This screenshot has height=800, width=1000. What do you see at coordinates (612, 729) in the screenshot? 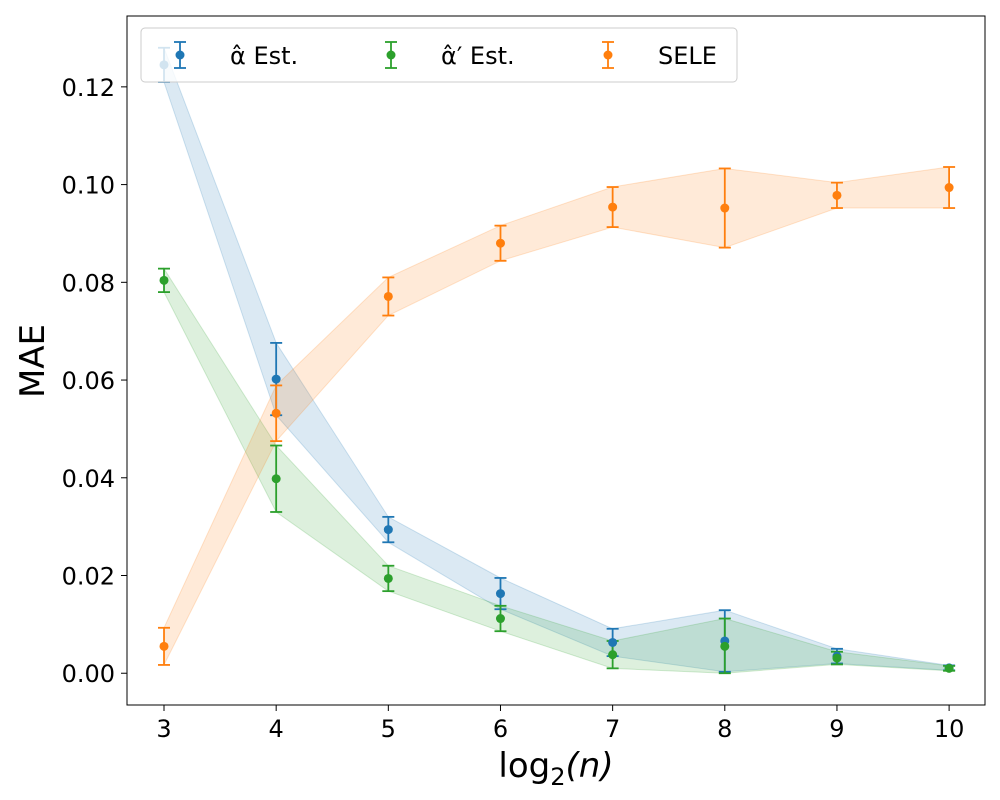
I see `x-tick-label: 7` at bounding box center [612, 729].